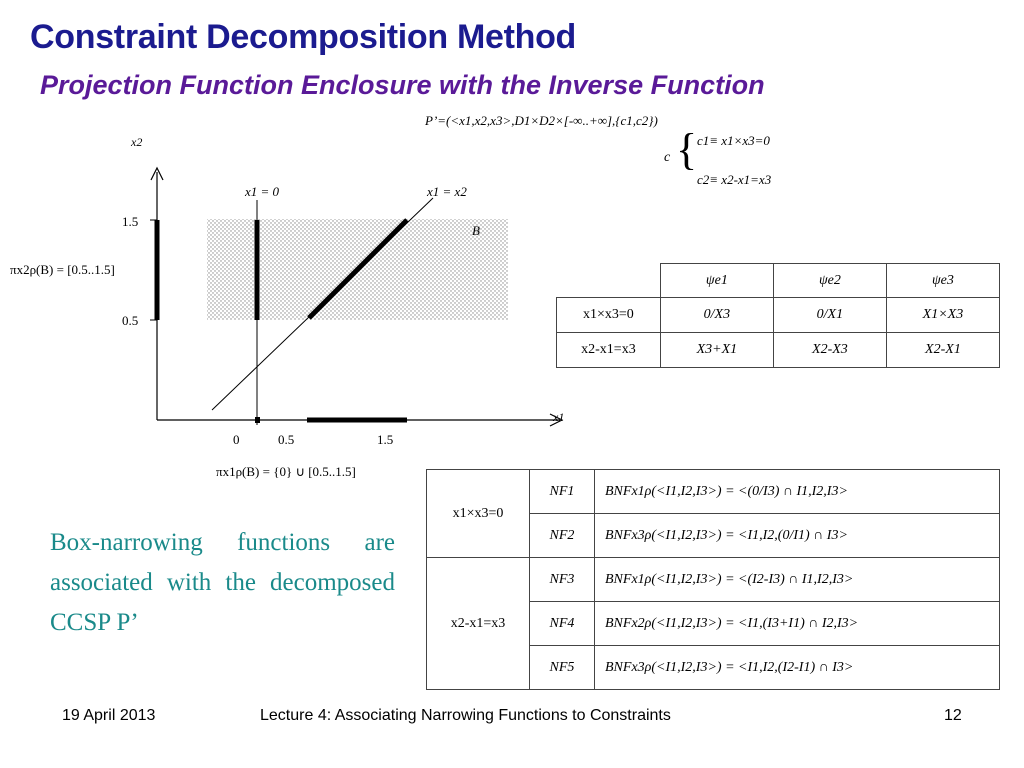 Image resolution: width=1024 pixels, height=768 pixels. What do you see at coordinates (257, 420) in the screenshot?
I see `proj-x-point` at bounding box center [257, 420].